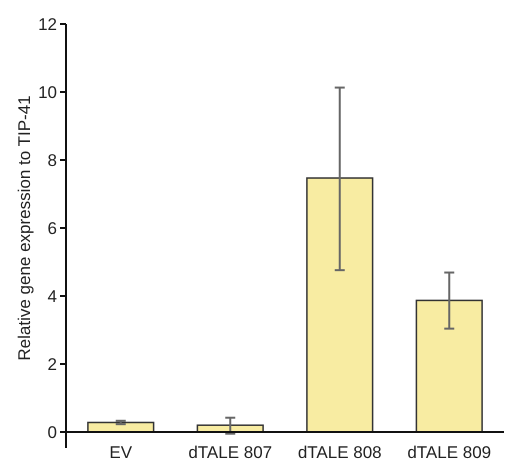 This screenshot has height=470, width=510. Describe the element at coordinates (449, 452) in the screenshot. I see `x-tick-label: dTALE 809` at that location.